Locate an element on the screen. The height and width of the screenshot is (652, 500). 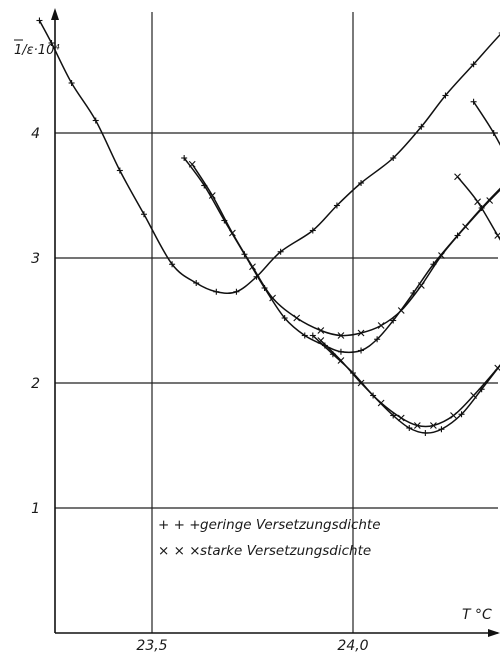
y-tick-label: 1 is located at coordinates (35, 509).